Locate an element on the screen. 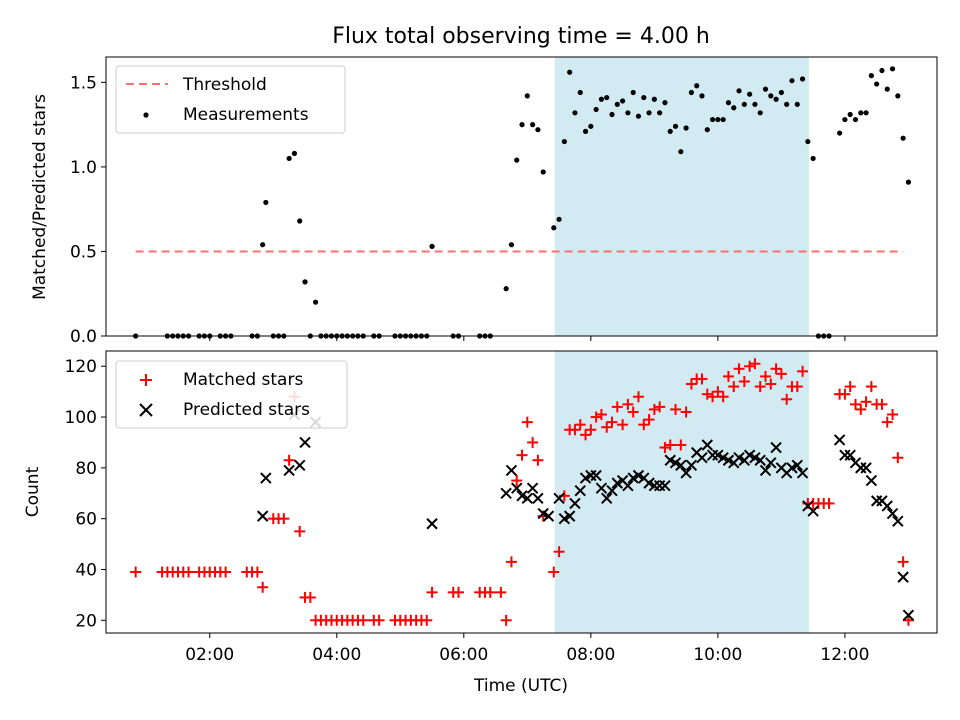 This screenshot has width=960, height=720. top-y-axis-label: Matched/Predicted stars is located at coordinates (40, 197).